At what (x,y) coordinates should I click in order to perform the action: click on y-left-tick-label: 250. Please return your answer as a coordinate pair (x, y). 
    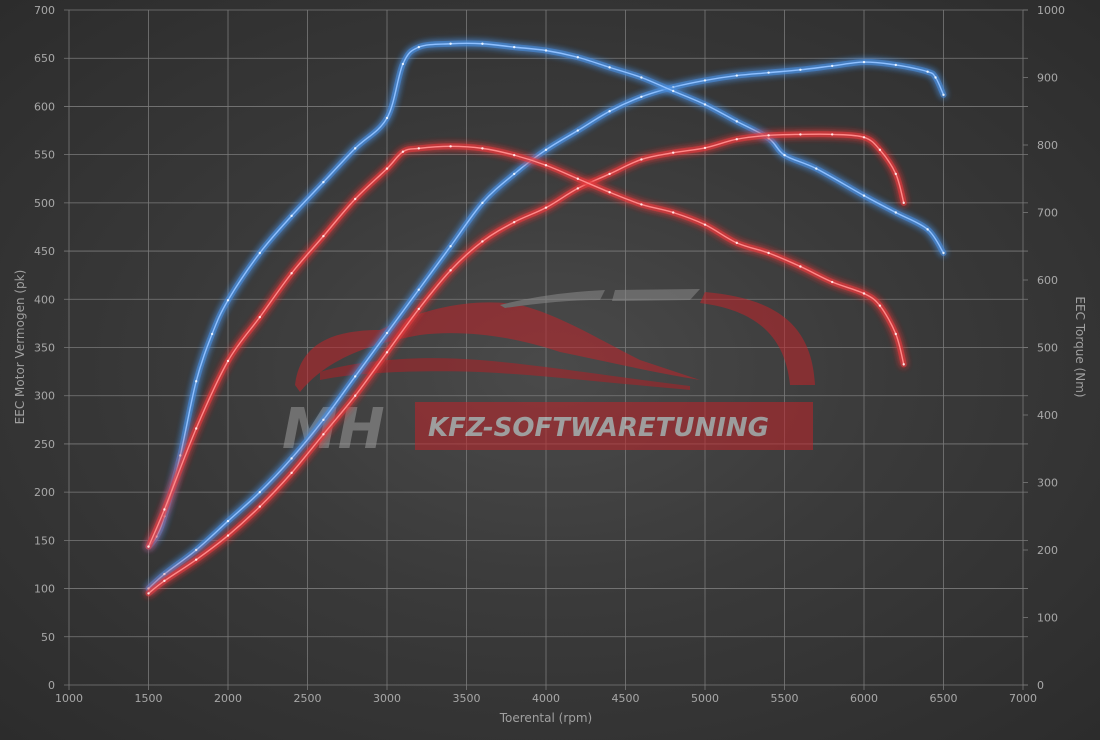
    Looking at the image, I should click on (44, 444).